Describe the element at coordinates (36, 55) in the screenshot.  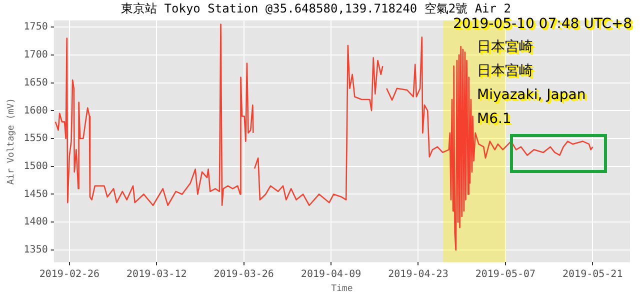
I see `y-tick-label: 1700` at that location.